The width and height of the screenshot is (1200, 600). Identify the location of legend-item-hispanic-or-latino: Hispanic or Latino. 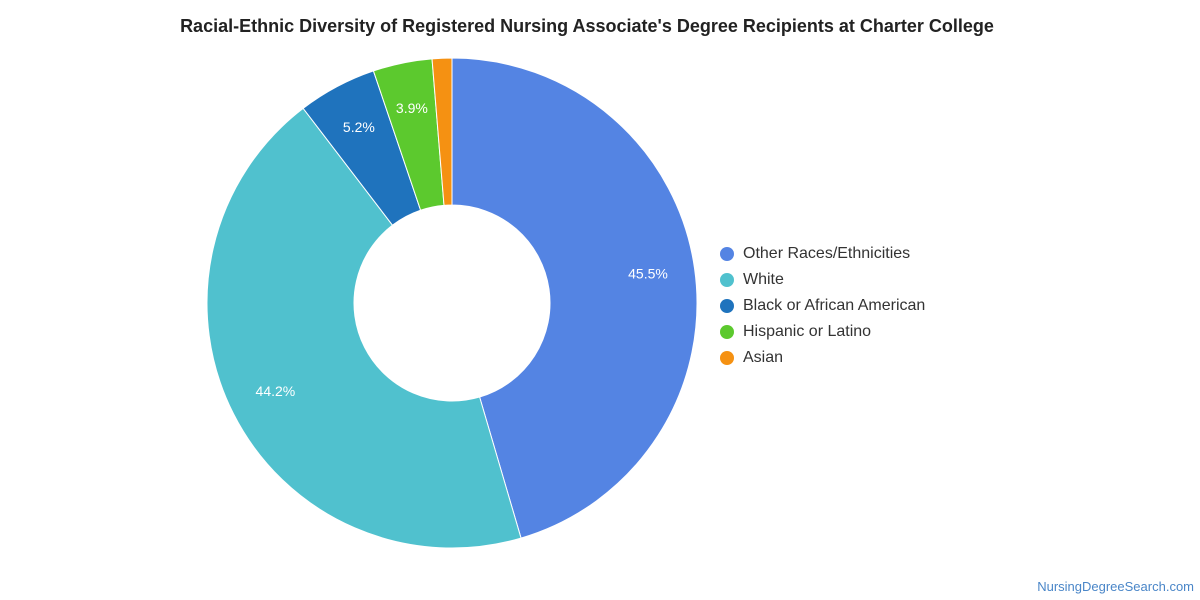
(822, 332).